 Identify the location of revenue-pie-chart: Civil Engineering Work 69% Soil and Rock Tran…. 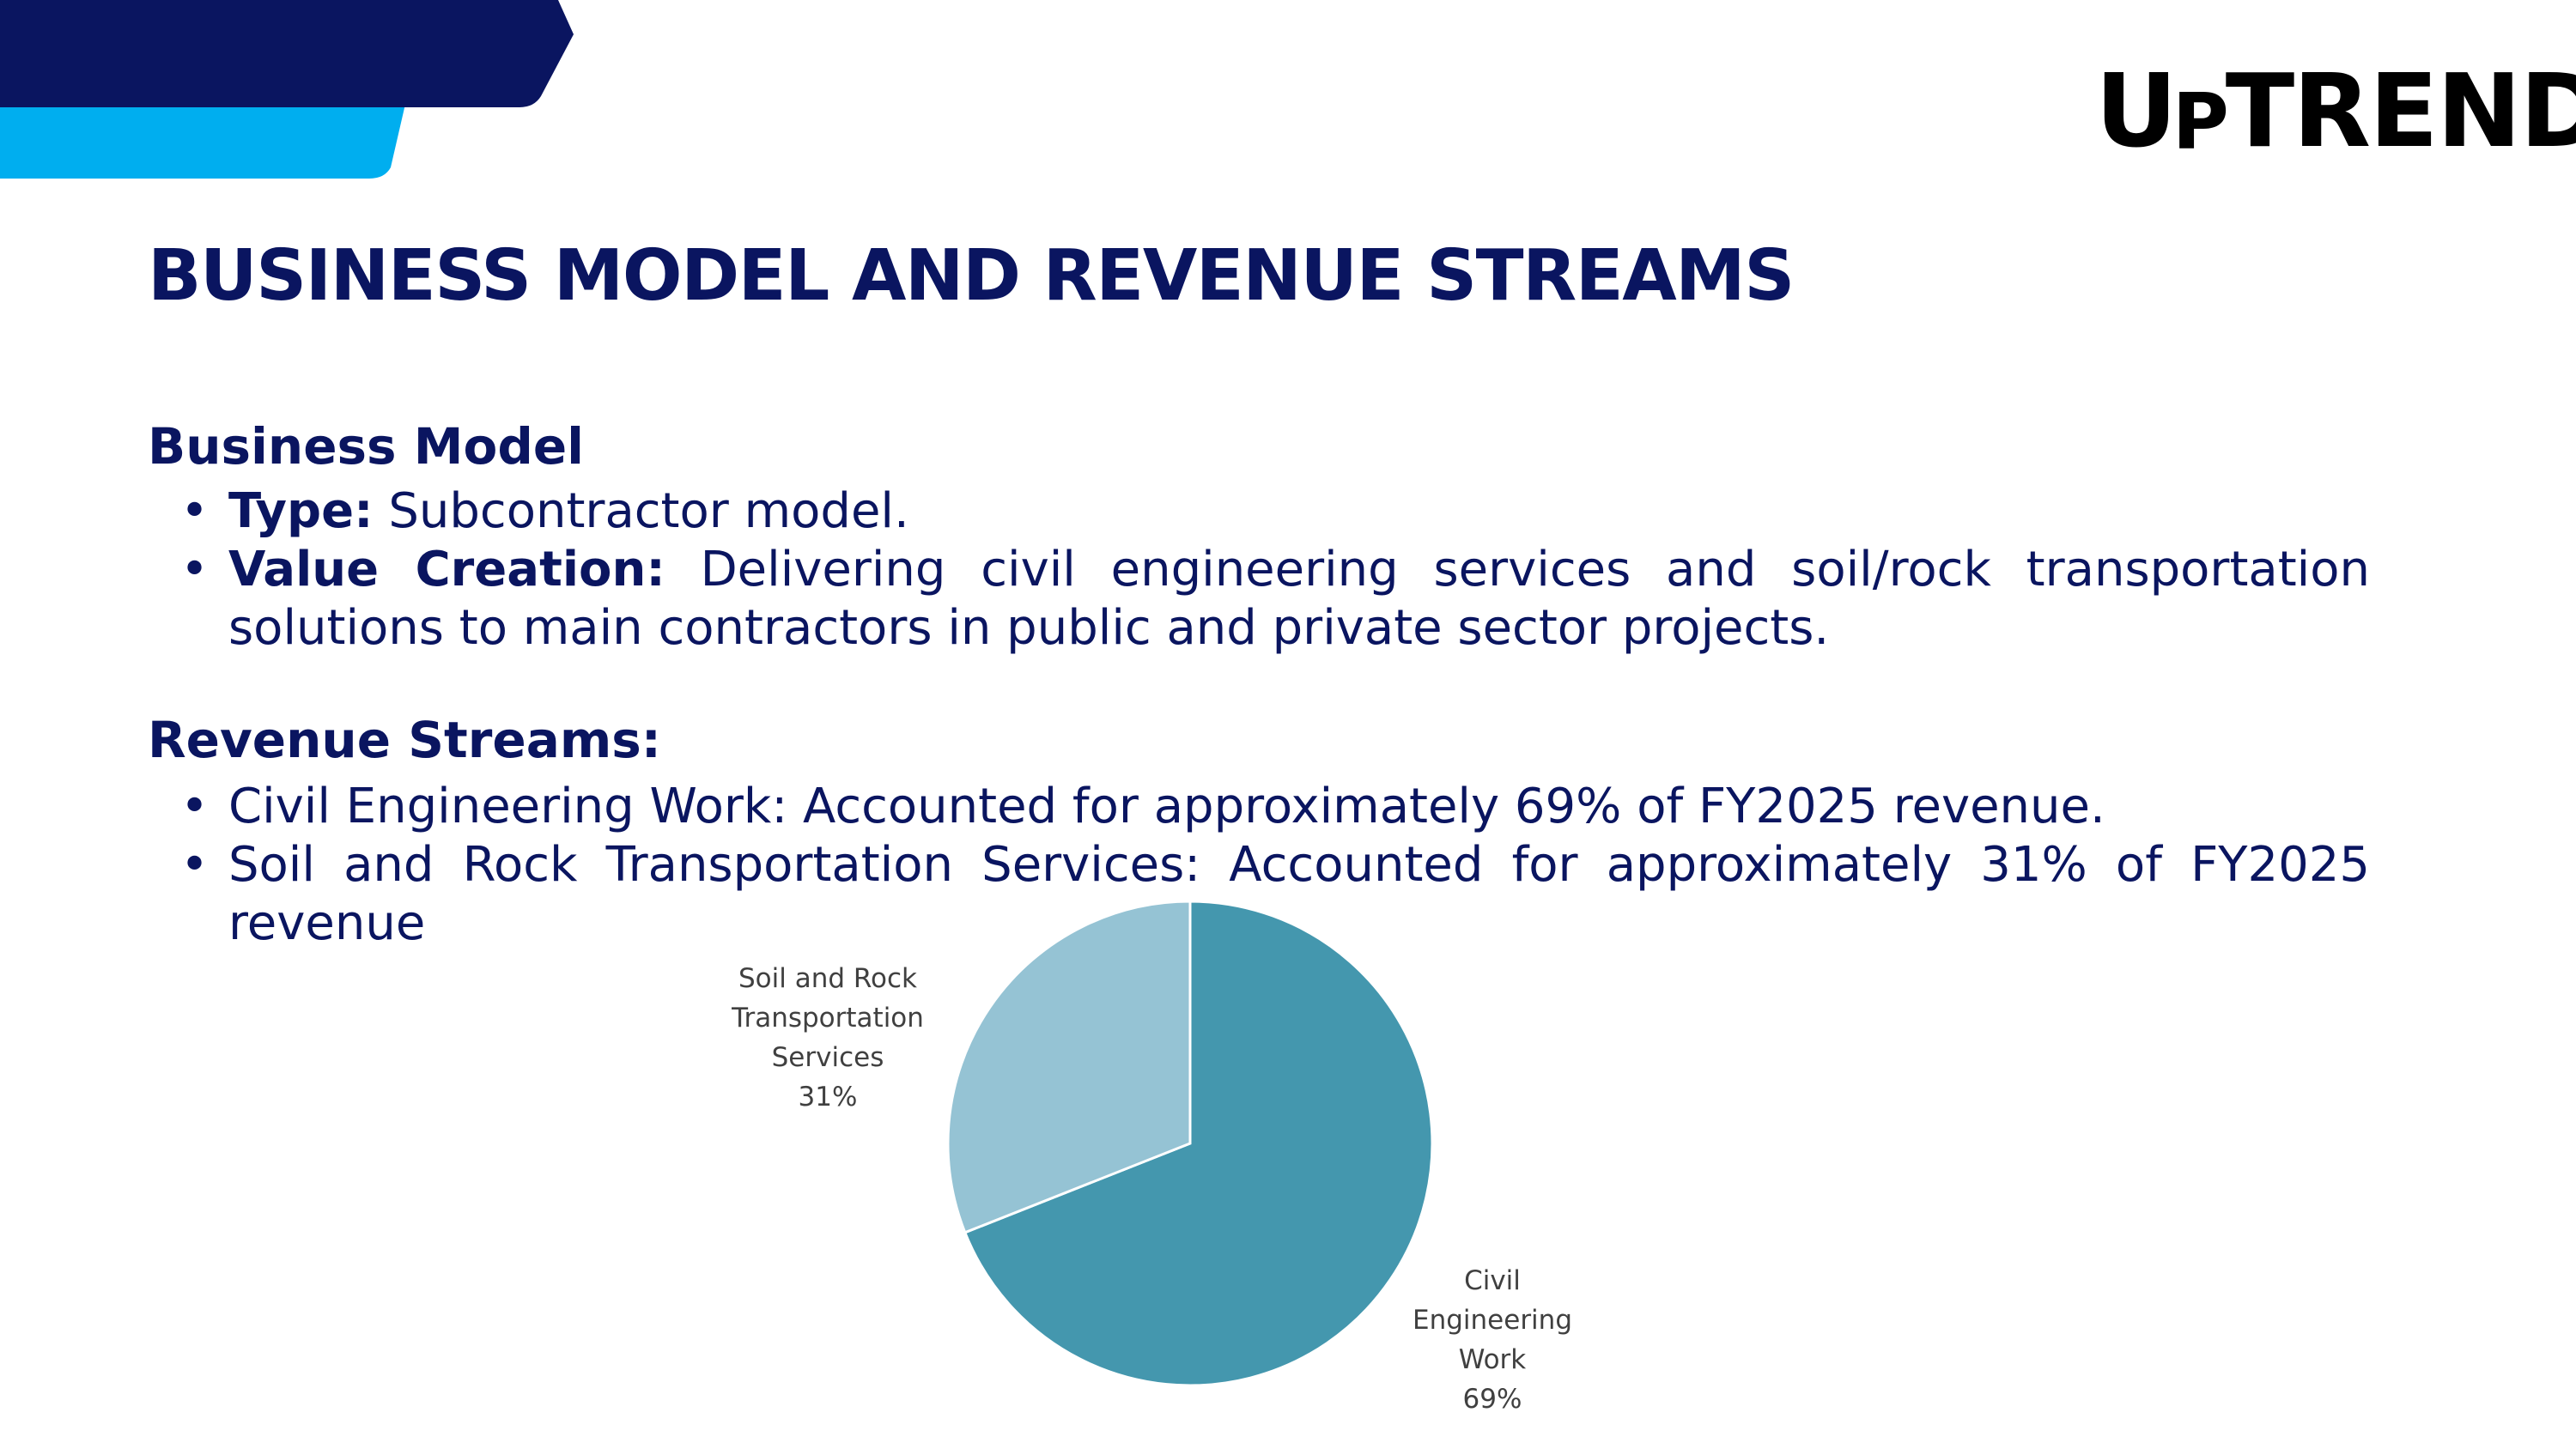
(1151, 1157).